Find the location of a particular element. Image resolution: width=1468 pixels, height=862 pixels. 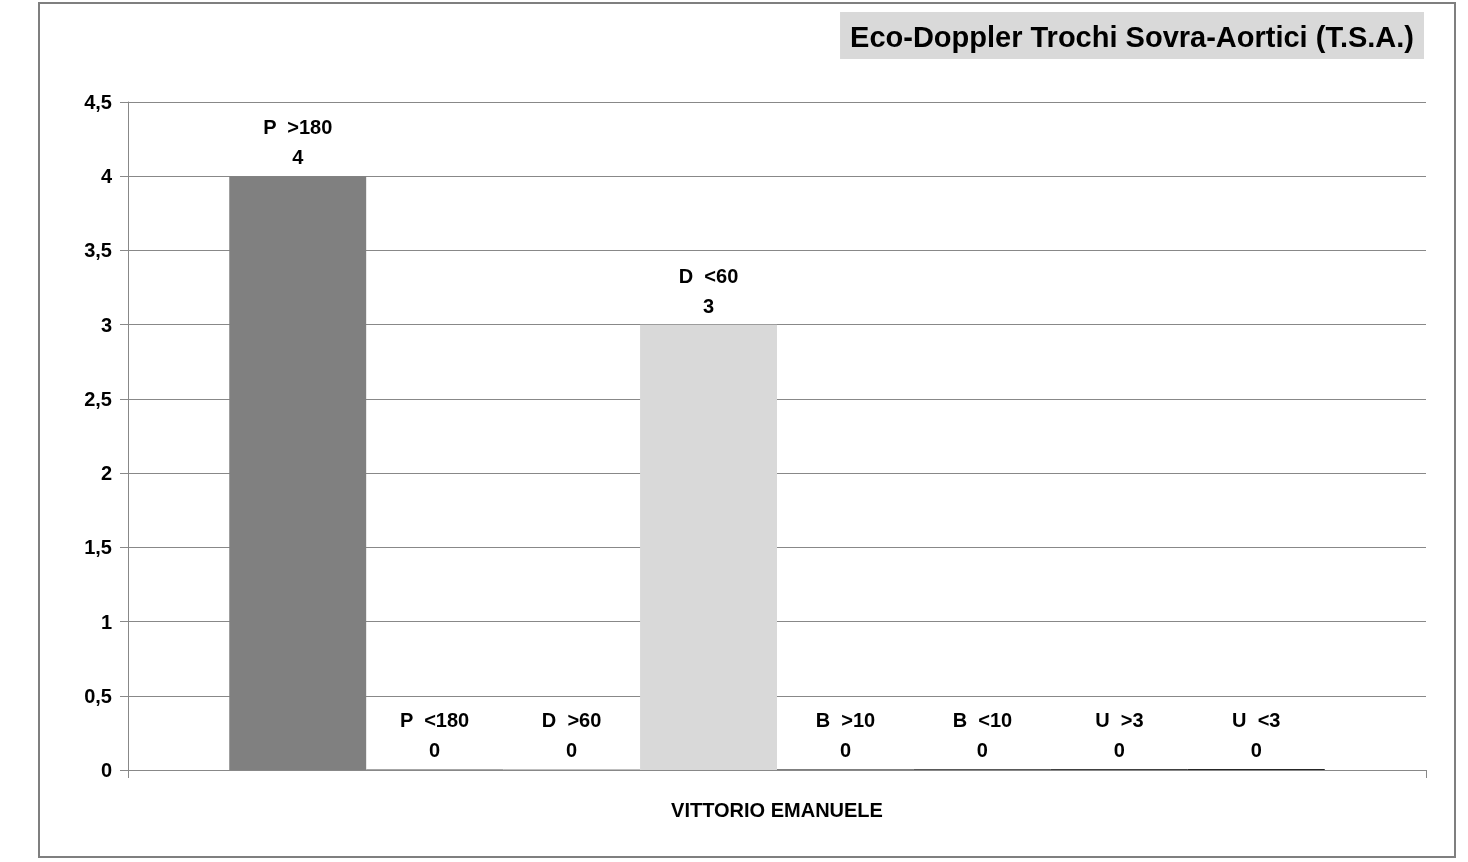

y-tick-label: 4 is located at coordinates (106, 176).